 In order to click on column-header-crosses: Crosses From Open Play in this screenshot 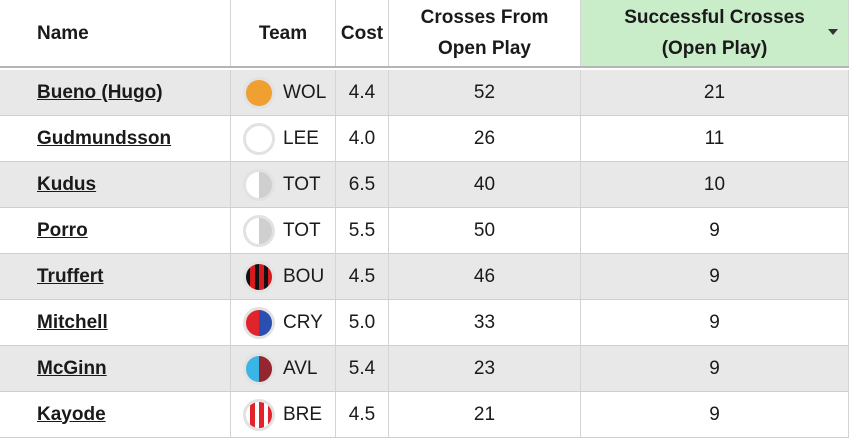, I will do `click(485, 33)`.